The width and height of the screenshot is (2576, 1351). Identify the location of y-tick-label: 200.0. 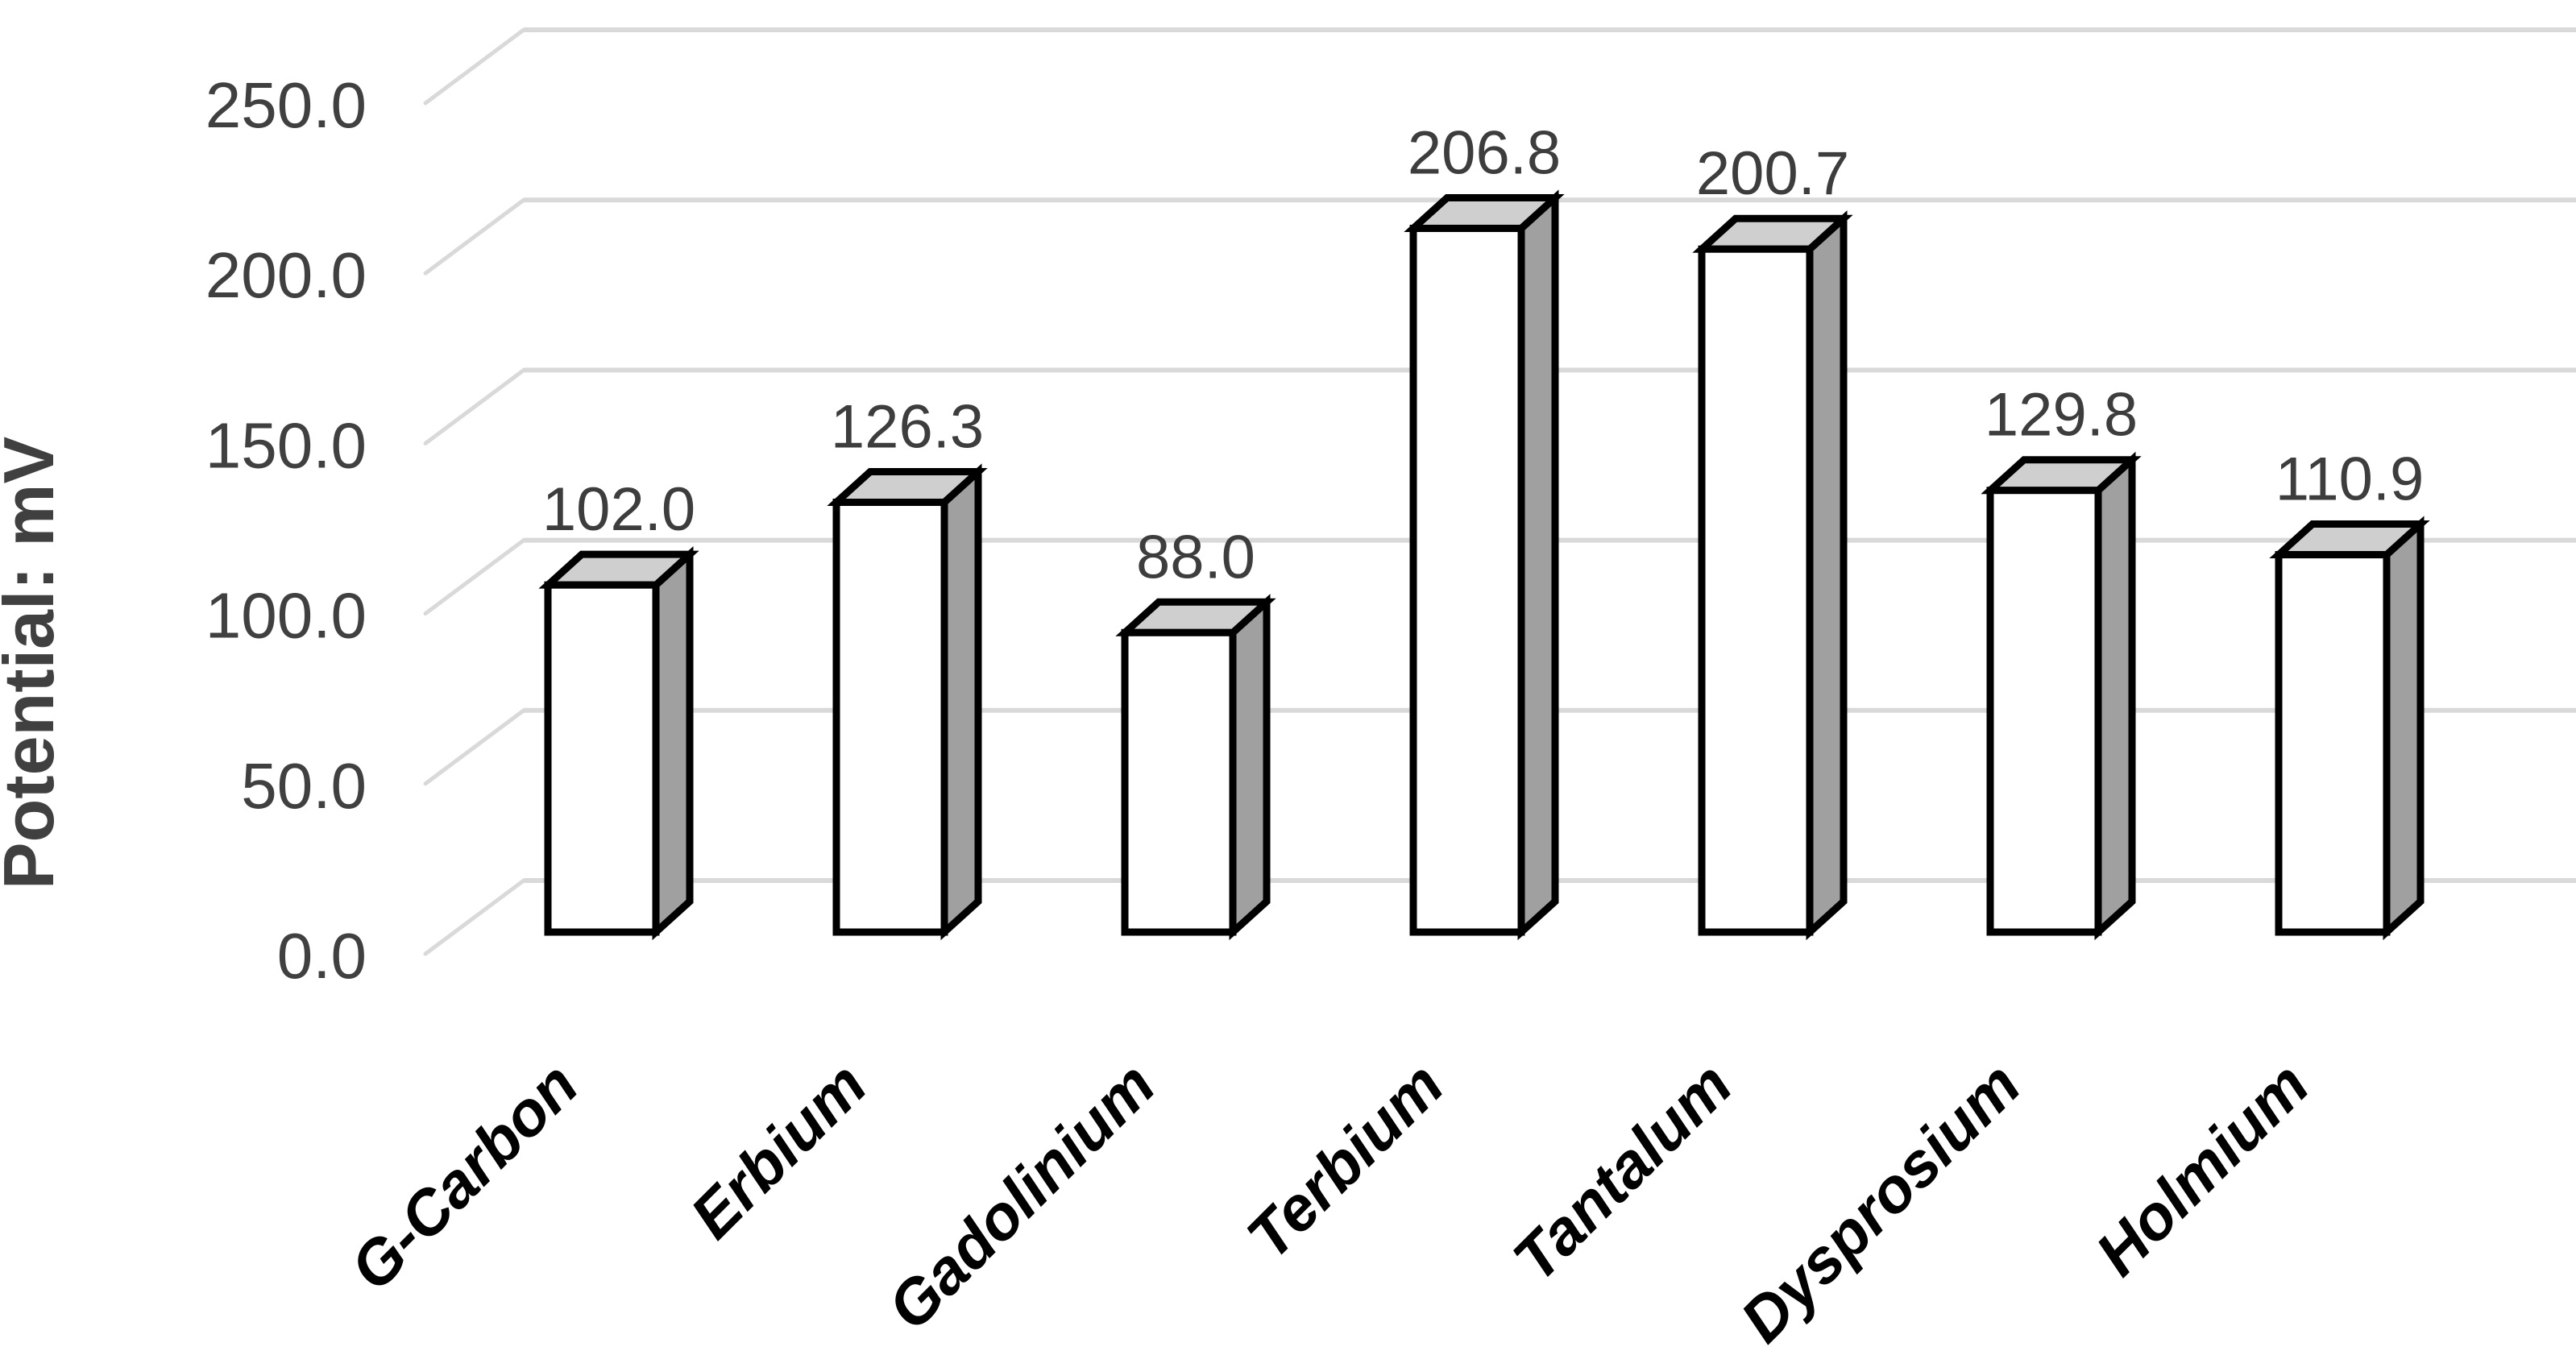
(286, 275).